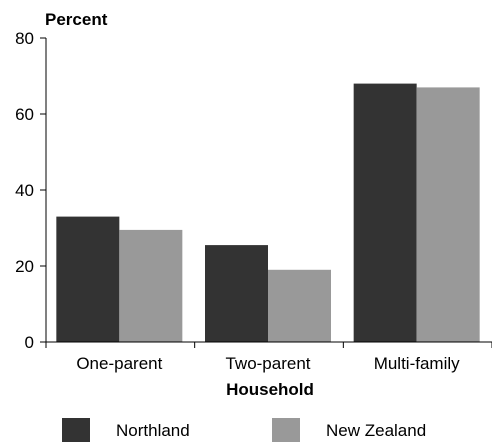  What do you see at coordinates (119, 363) in the screenshot?
I see `x-category-label: One-parent` at bounding box center [119, 363].